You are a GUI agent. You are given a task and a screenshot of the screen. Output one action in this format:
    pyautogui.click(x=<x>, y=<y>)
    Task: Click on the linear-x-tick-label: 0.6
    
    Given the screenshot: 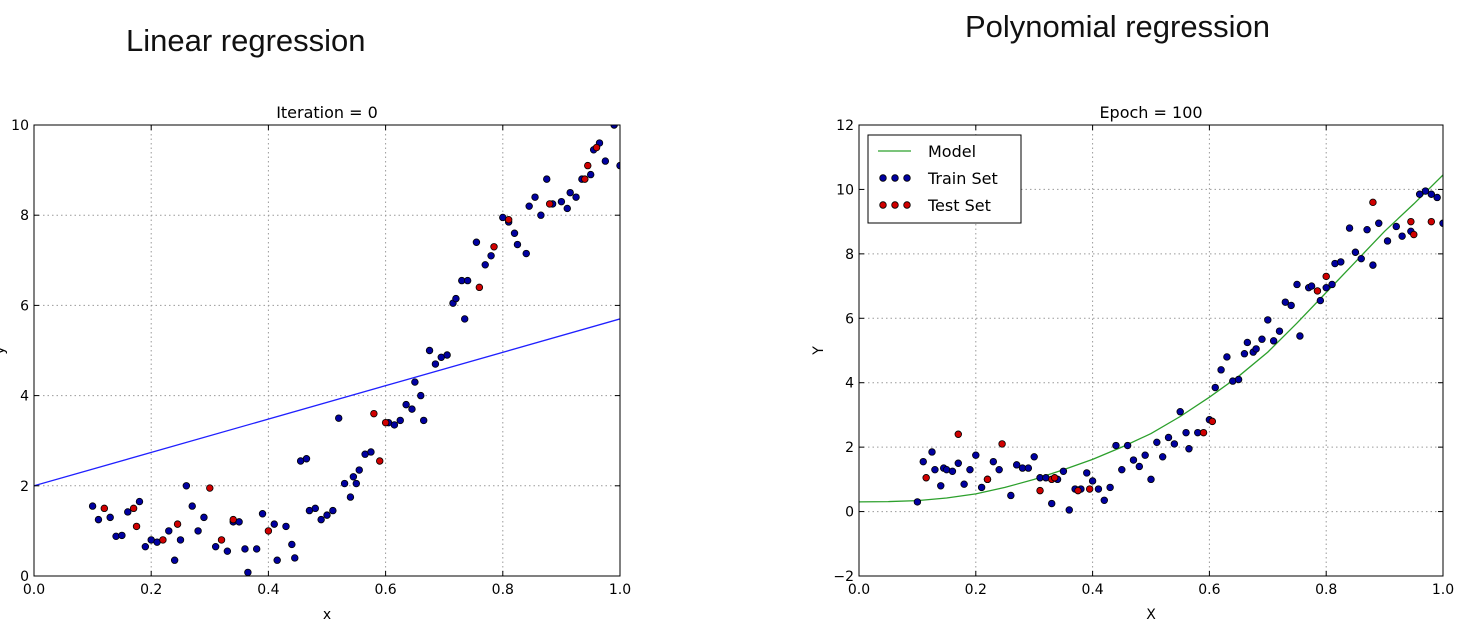 What is the action you would take?
    pyautogui.click(x=385, y=590)
    